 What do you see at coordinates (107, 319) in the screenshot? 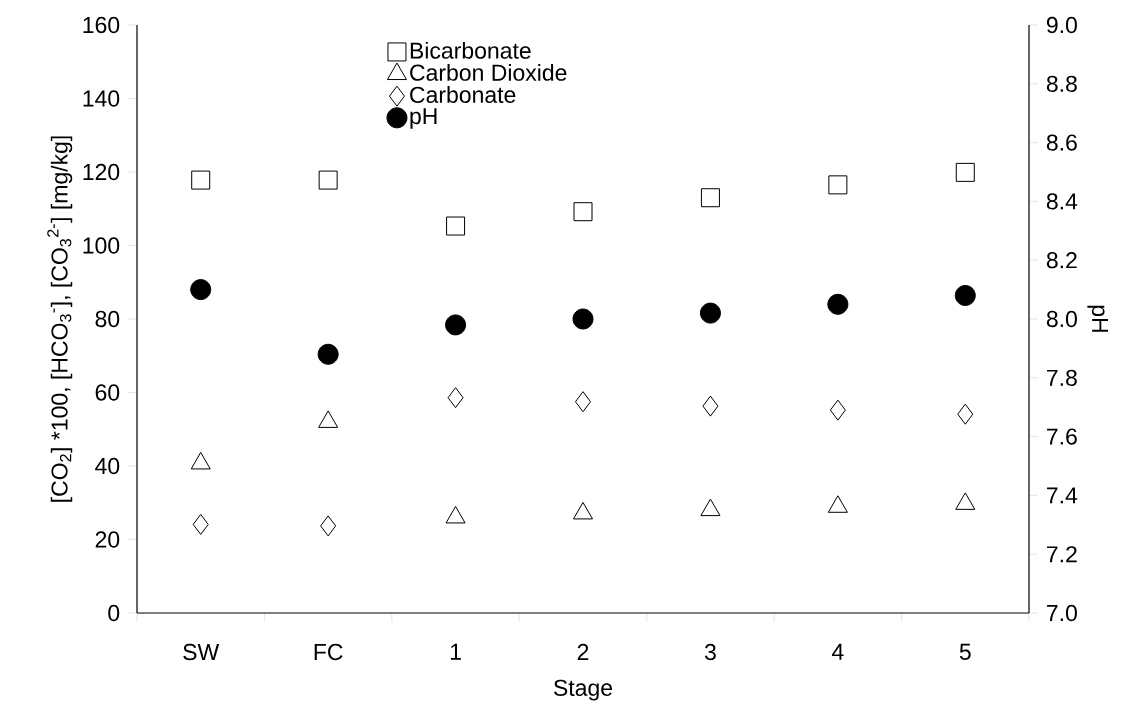
I see `y-tick-label: 80` at bounding box center [107, 319].